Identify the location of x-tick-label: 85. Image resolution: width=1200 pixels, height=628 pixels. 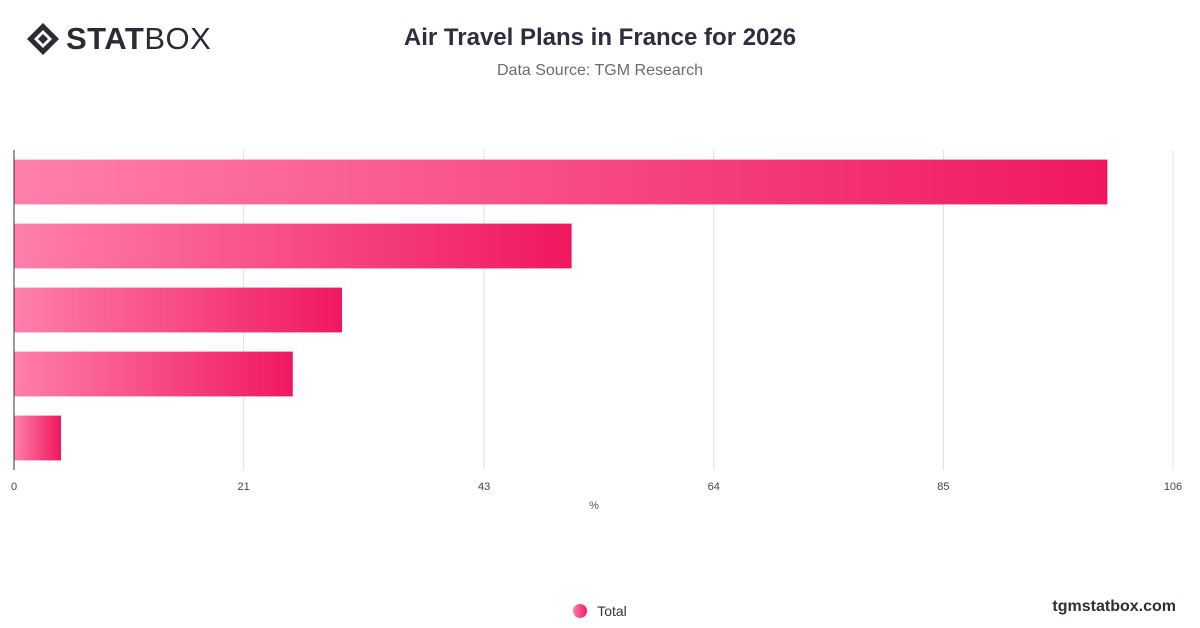
(943, 487).